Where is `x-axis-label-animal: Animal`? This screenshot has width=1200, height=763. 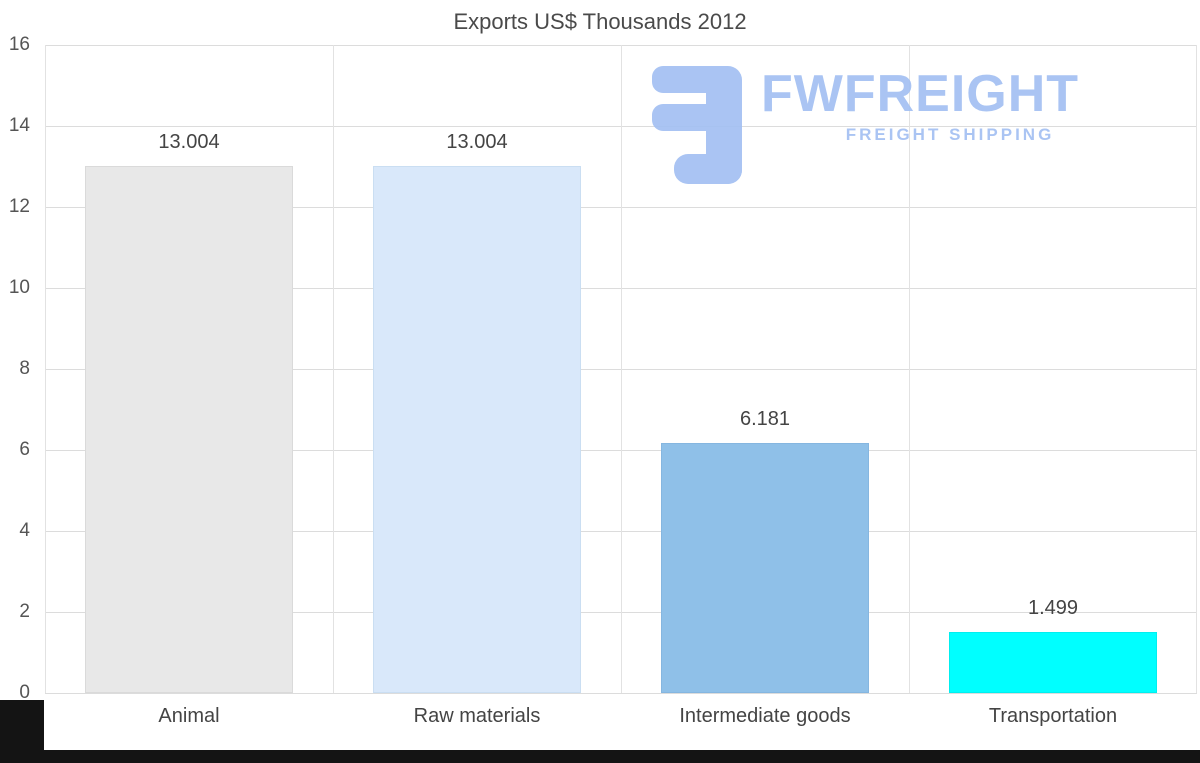 x-axis-label-animal: Animal is located at coordinates (189, 716).